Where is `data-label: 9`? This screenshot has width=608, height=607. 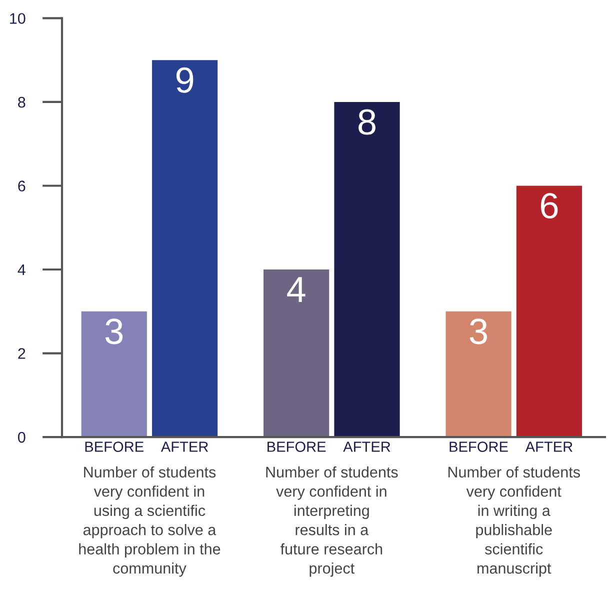
data-label: 9 is located at coordinates (185, 80).